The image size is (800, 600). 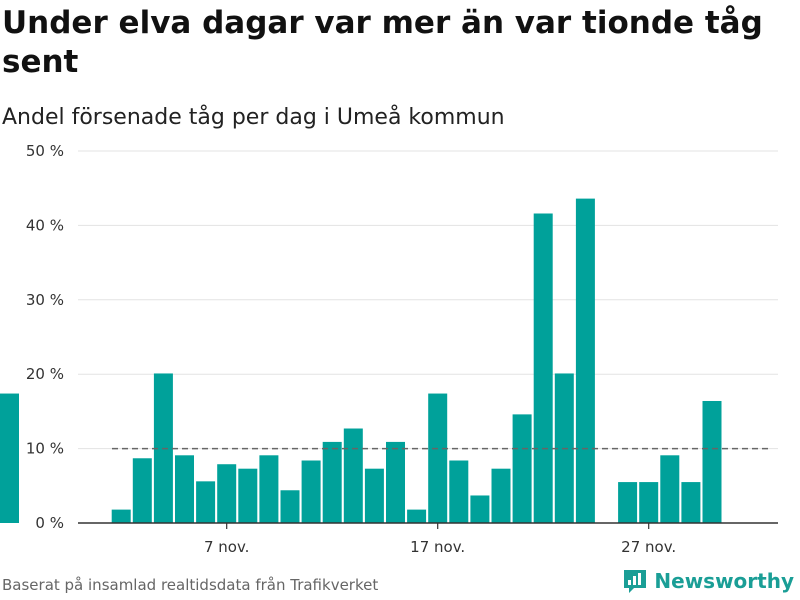 I want to click on y-tick-label: 40 %, so click(x=45, y=225).